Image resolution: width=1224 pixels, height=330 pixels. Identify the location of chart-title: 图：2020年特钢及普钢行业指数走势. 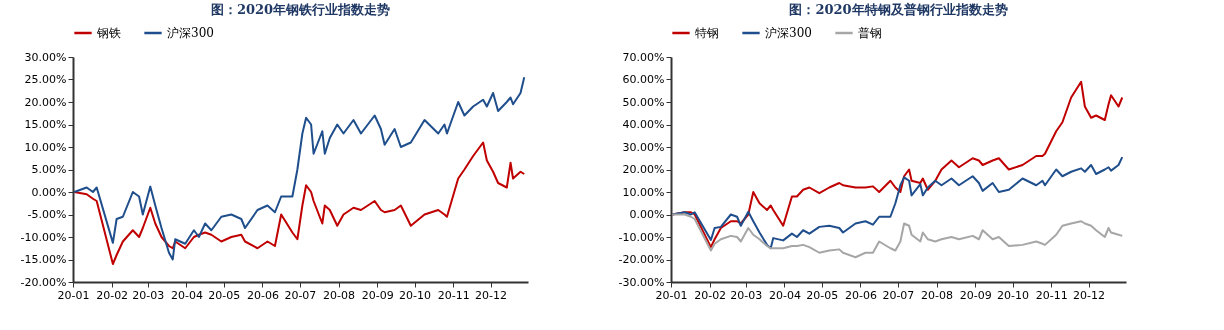
(898, 9).